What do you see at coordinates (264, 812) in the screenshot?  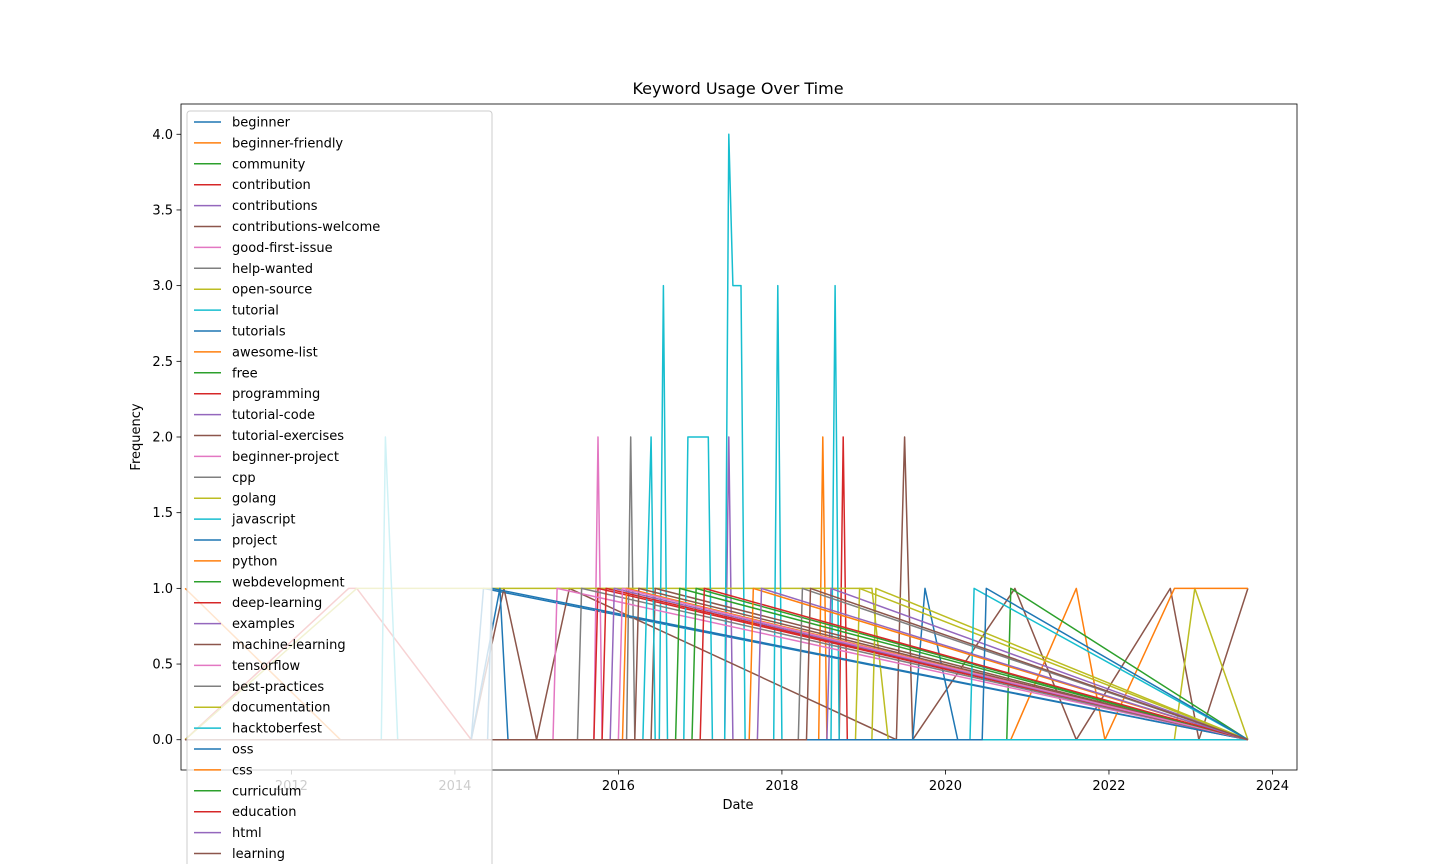 I see `legend-label: education` at bounding box center [264, 812].